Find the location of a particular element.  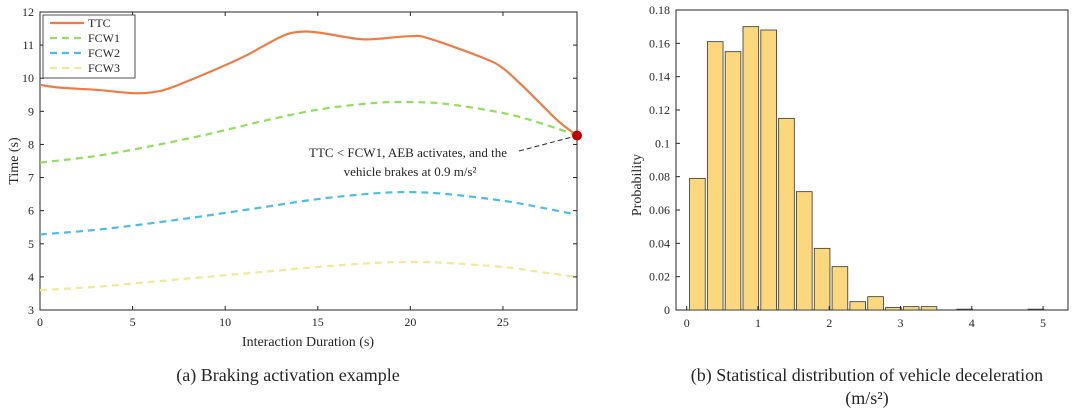

y-tick-label-b: 0.02 is located at coordinates (659, 277).